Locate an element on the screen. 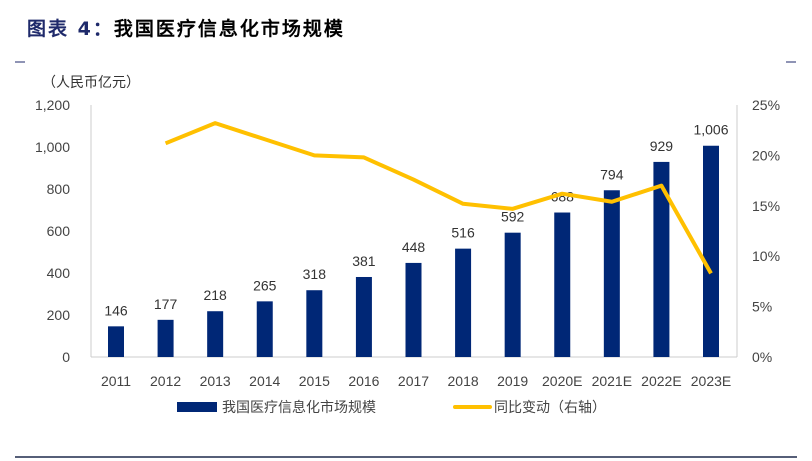 This screenshot has width=812, height=461. y-right-tick: 15% is located at coordinates (766, 206).